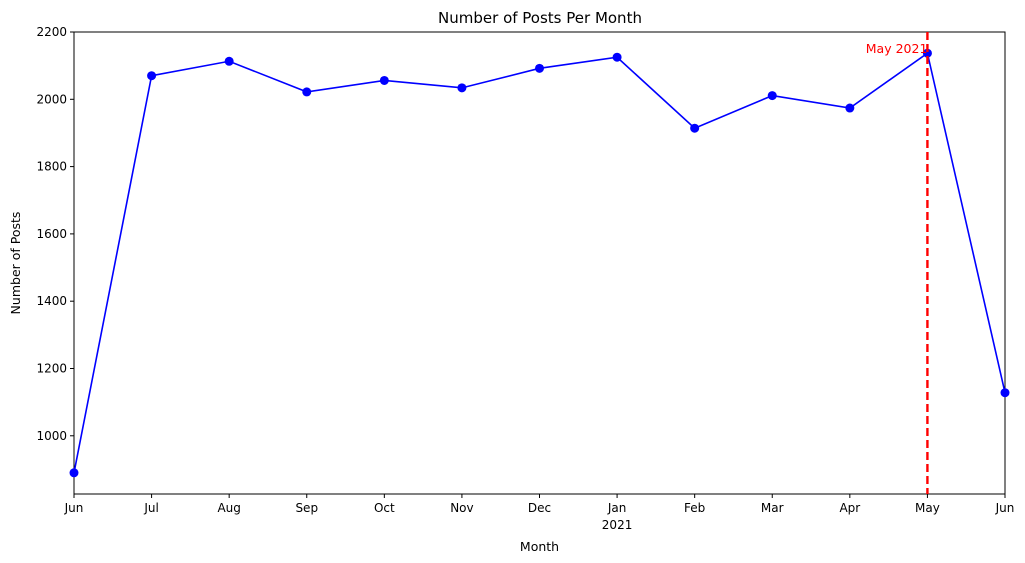 This screenshot has height=563, width=1025. Describe the element at coordinates (51, 436) in the screenshot. I see `y-tick-label: 1000` at that location.